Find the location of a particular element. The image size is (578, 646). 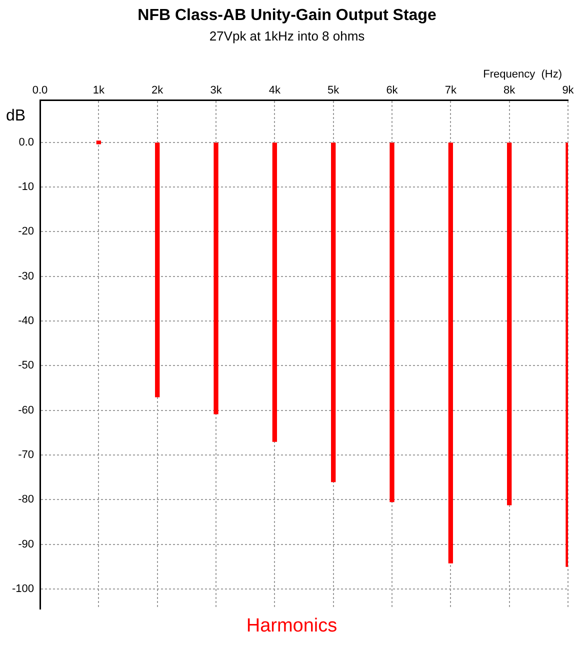

x-tick-label: 6k is located at coordinates (392, 90).